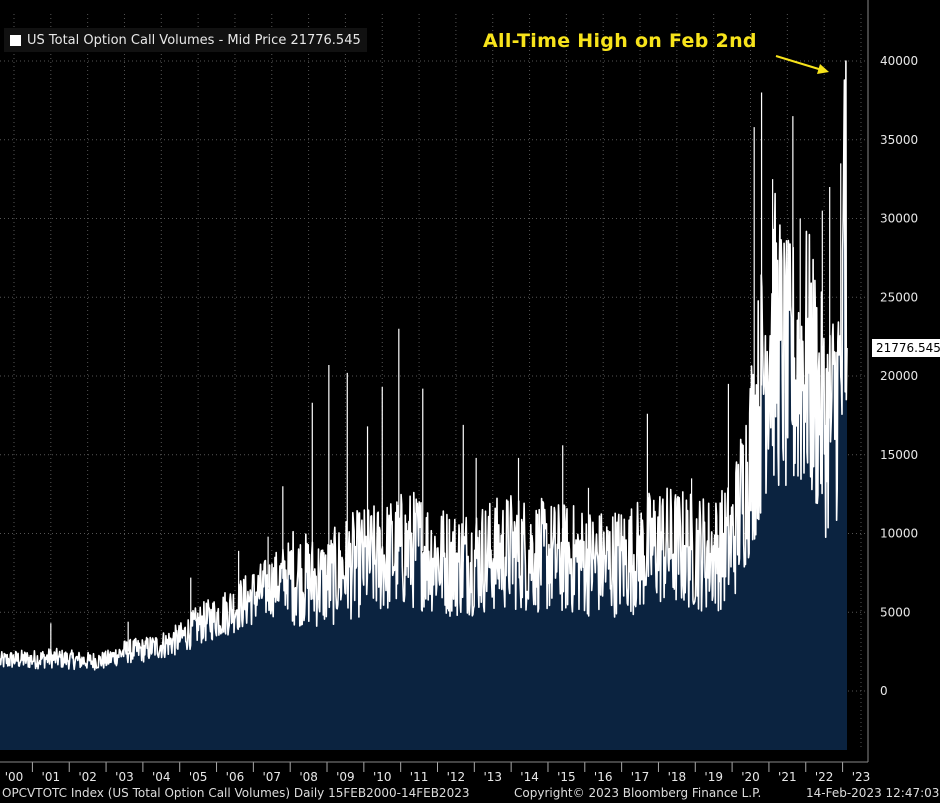 This screenshot has width=940, height=803. Describe the element at coordinates (161, 777) in the screenshot. I see `x-tick-label: '04` at that location.